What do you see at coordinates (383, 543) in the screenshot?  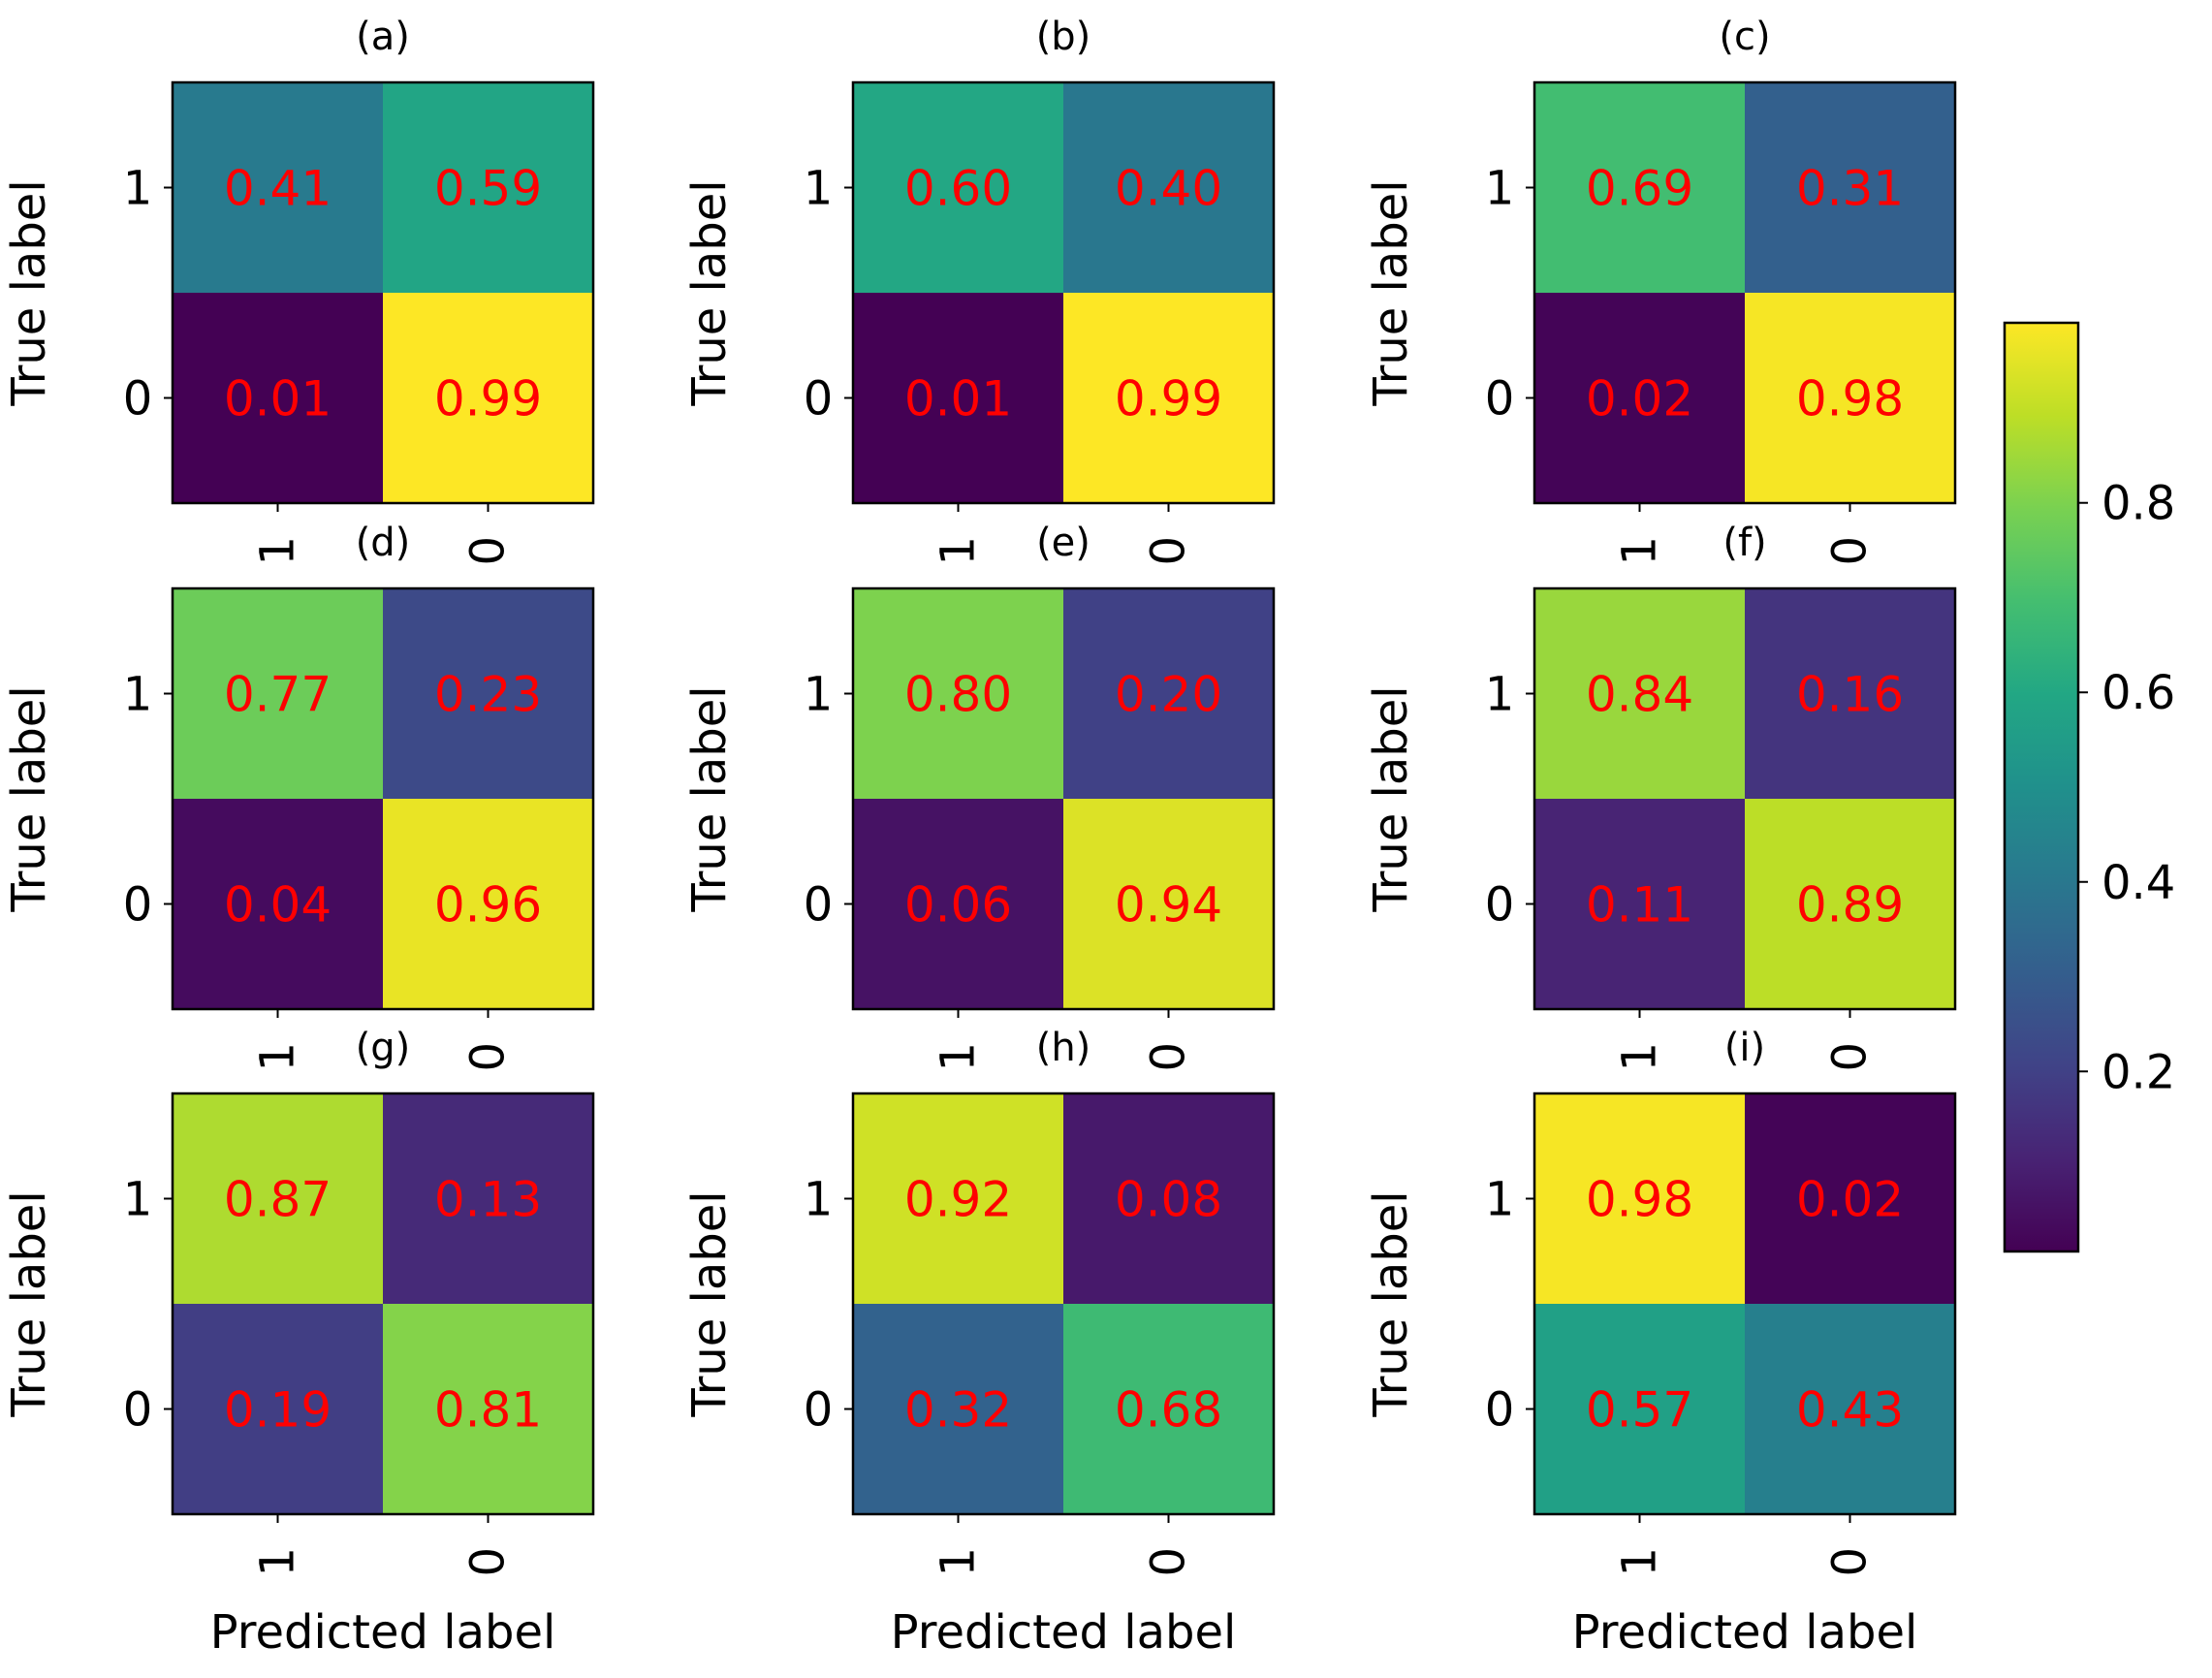 I see `panel-title: (d)` at bounding box center [383, 543].